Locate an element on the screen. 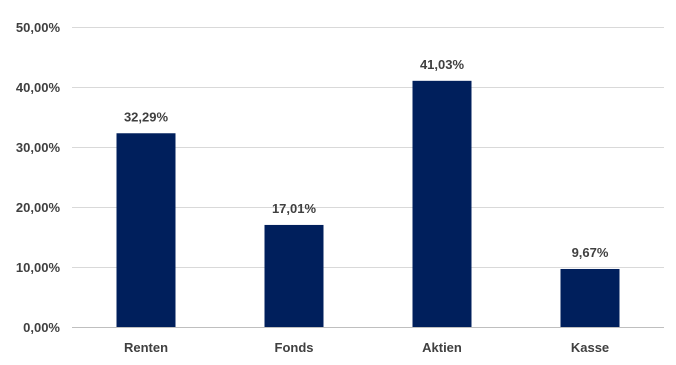 Image resolution: width=676 pixels, height=365 pixels. data-label-aktien: 41,03% is located at coordinates (442, 64).